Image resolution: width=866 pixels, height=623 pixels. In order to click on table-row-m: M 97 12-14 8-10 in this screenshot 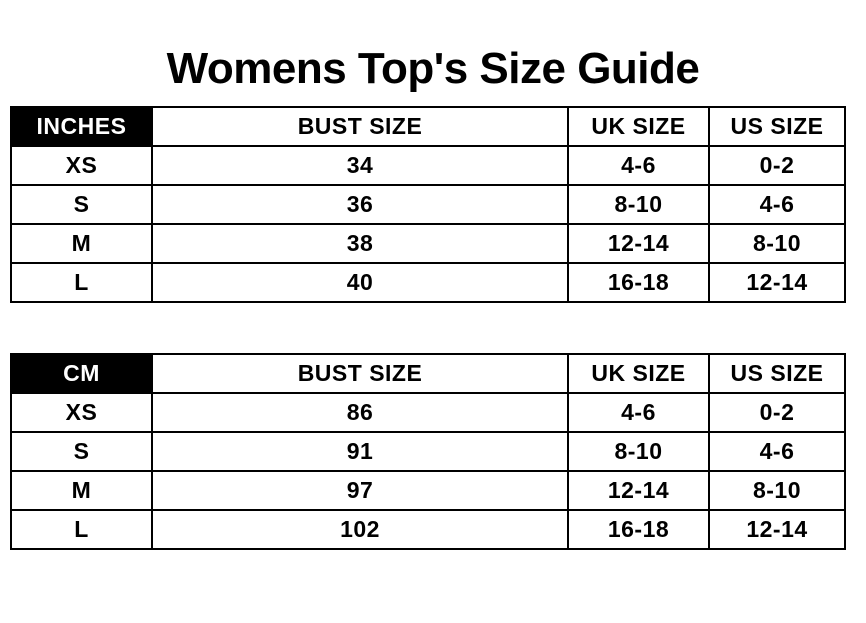, I will do `click(428, 490)`.